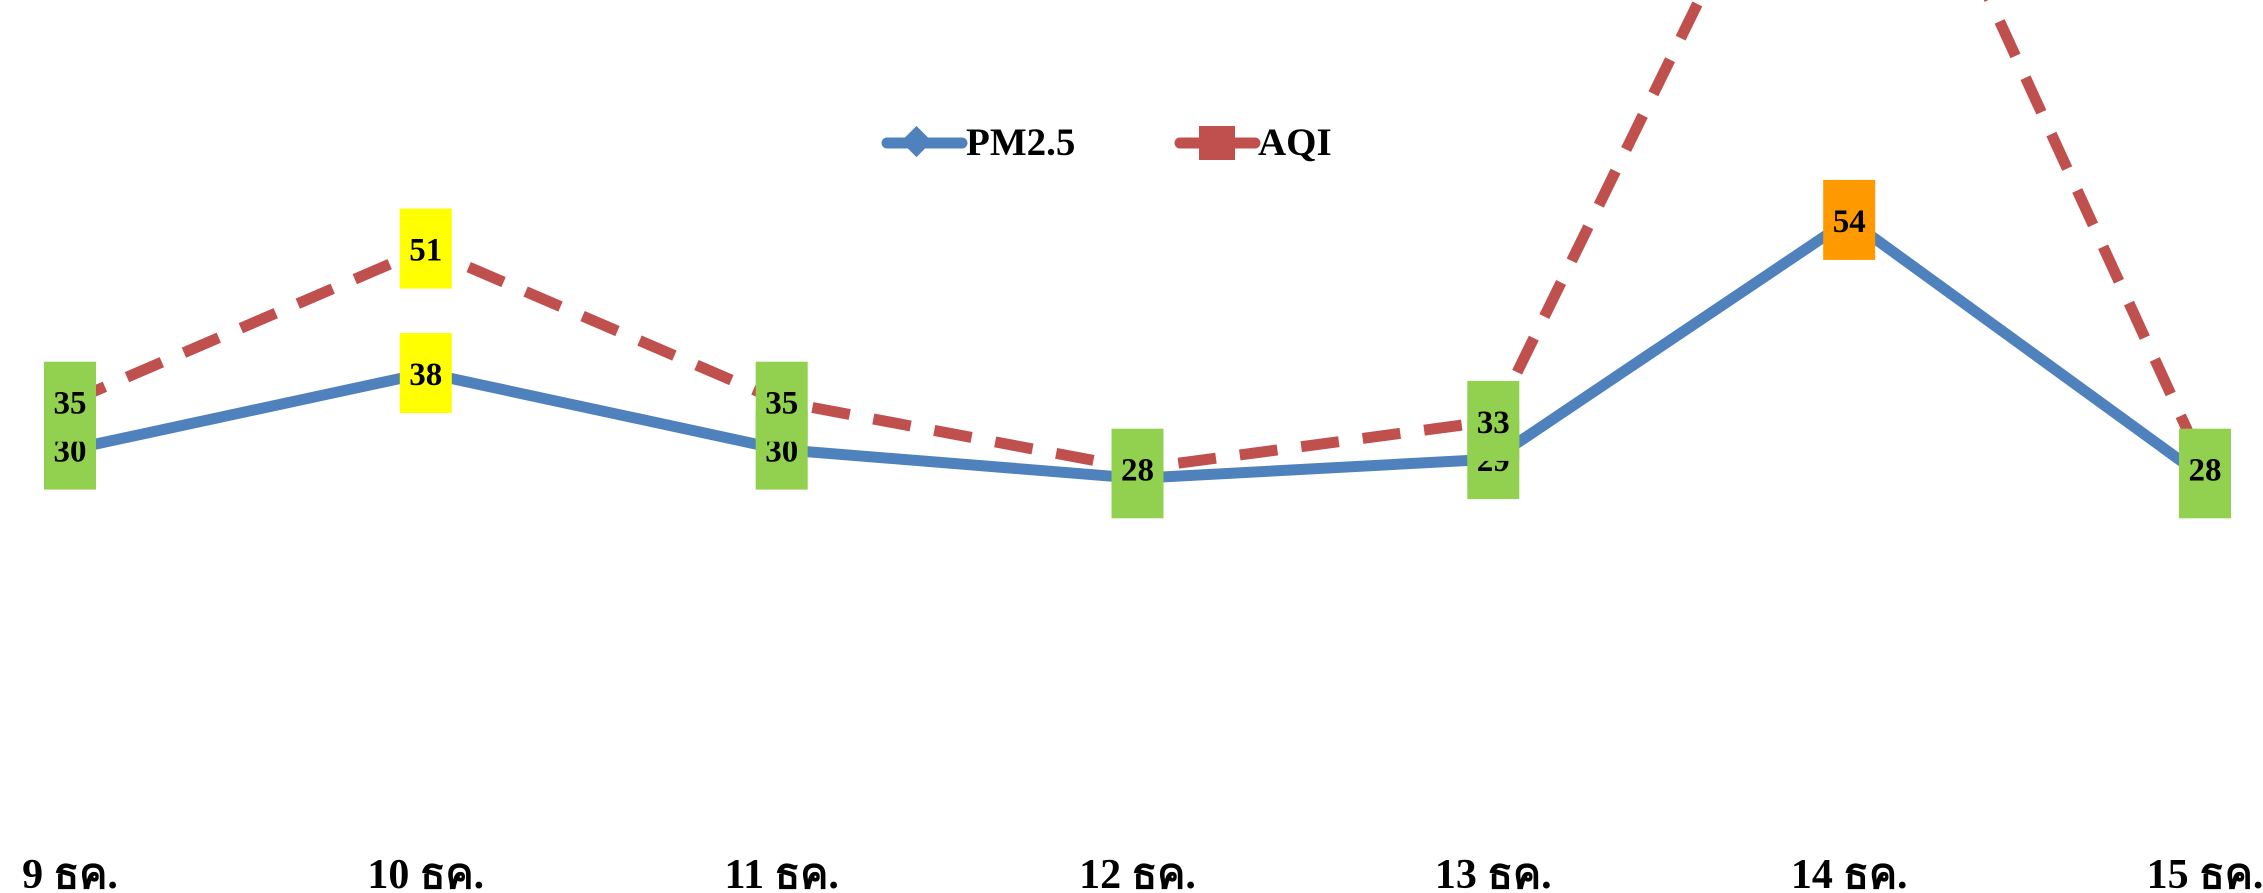  What do you see at coordinates (425, 251) in the screenshot?
I see `data-label-value-aqi: 51` at bounding box center [425, 251].